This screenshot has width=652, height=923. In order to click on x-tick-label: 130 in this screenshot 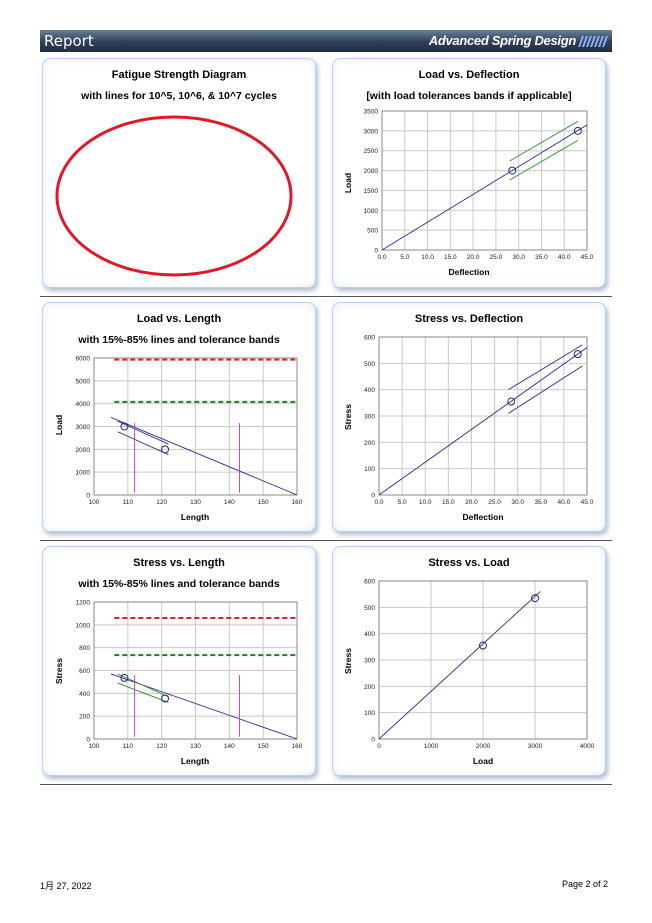, I will do `click(195, 746)`.